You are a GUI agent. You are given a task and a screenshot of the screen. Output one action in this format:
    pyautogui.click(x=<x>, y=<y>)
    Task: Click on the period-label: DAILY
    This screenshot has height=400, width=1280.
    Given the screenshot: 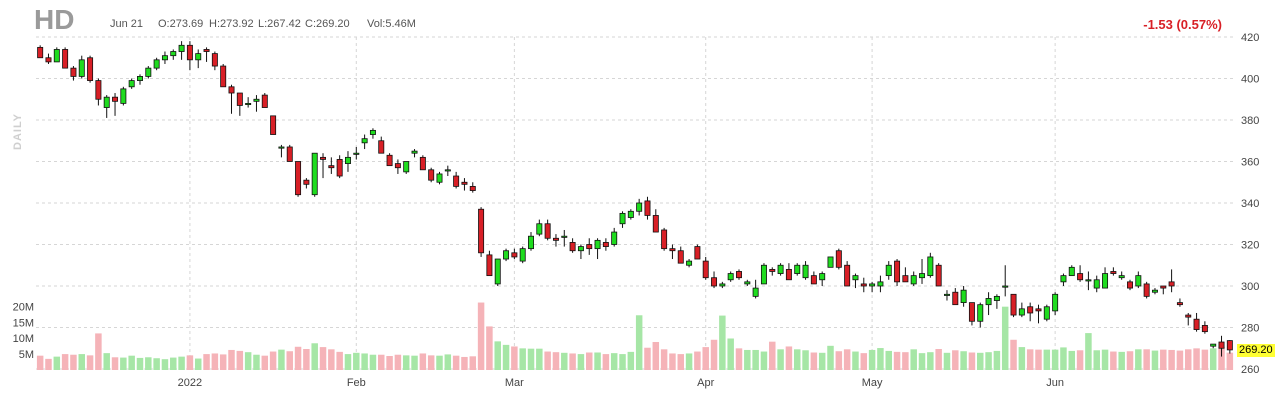 What is the action you would take?
    pyautogui.click(x=18, y=131)
    